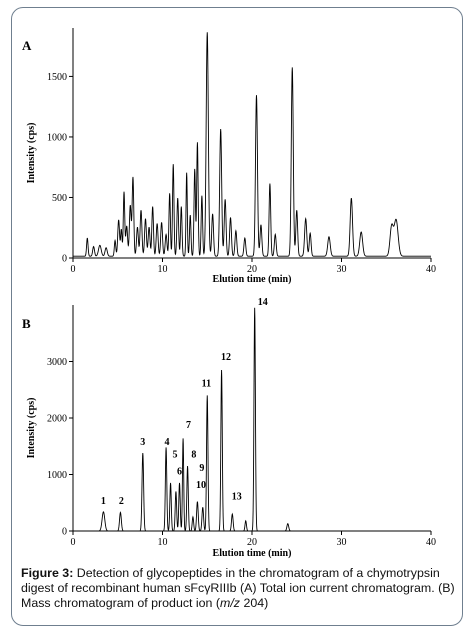  What do you see at coordinates (142, 442) in the screenshot?
I see `peak-label: 3` at bounding box center [142, 442].